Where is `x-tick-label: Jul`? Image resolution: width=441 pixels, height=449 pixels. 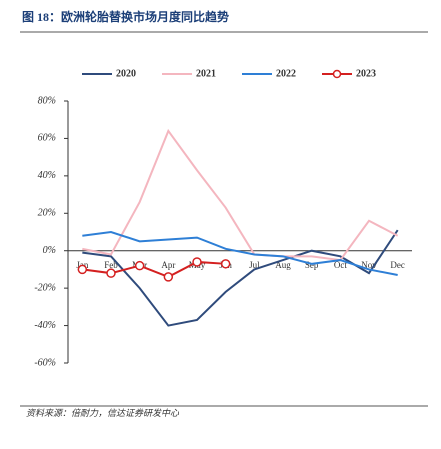
x-tick-label: Jul is located at coordinates (254, 265).